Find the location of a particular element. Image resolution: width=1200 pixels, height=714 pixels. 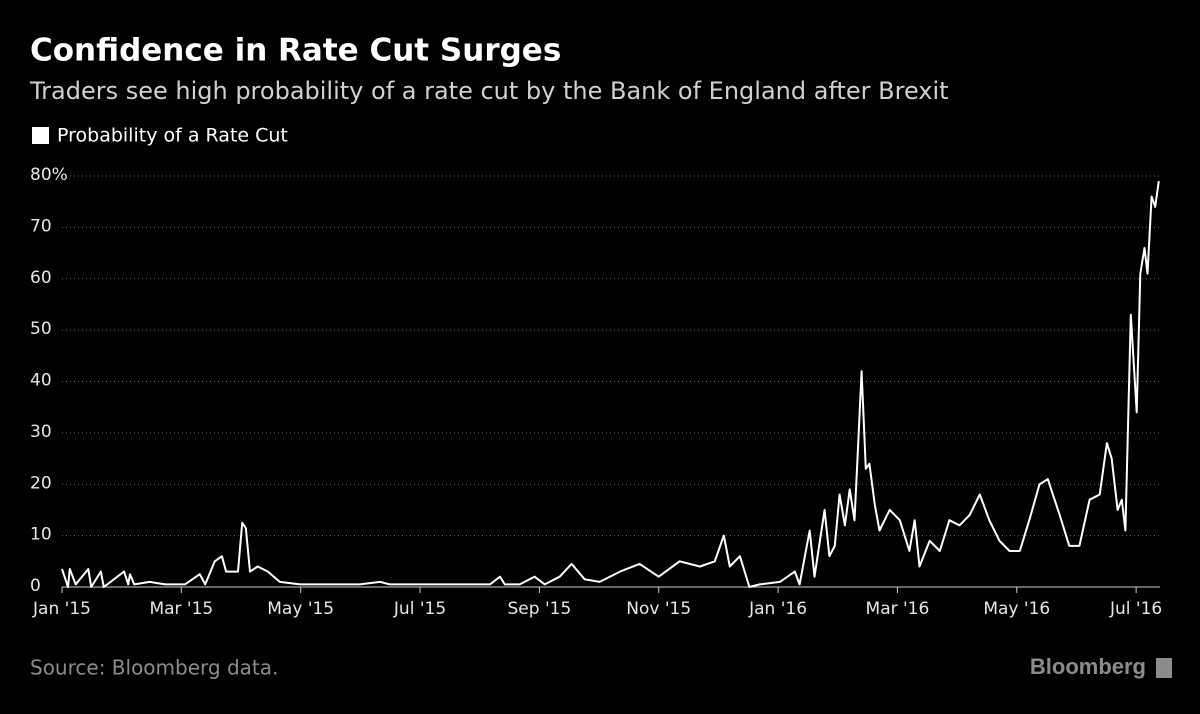

legend-label: Probability of a Rate Cut is located at coordinates (172, 136).